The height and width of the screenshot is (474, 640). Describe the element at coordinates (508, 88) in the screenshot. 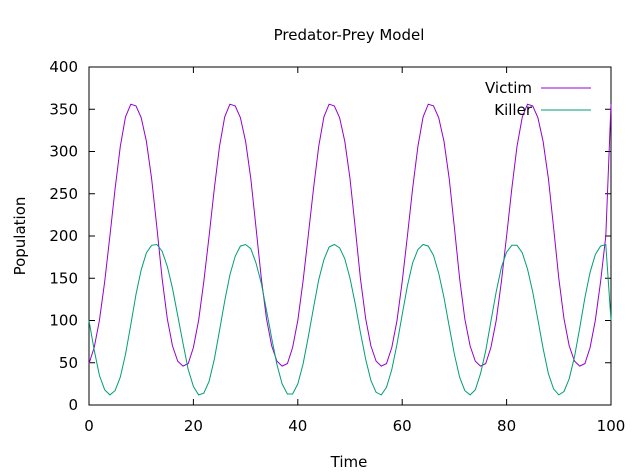

I see `legend-label-victim: Victim` at that location.